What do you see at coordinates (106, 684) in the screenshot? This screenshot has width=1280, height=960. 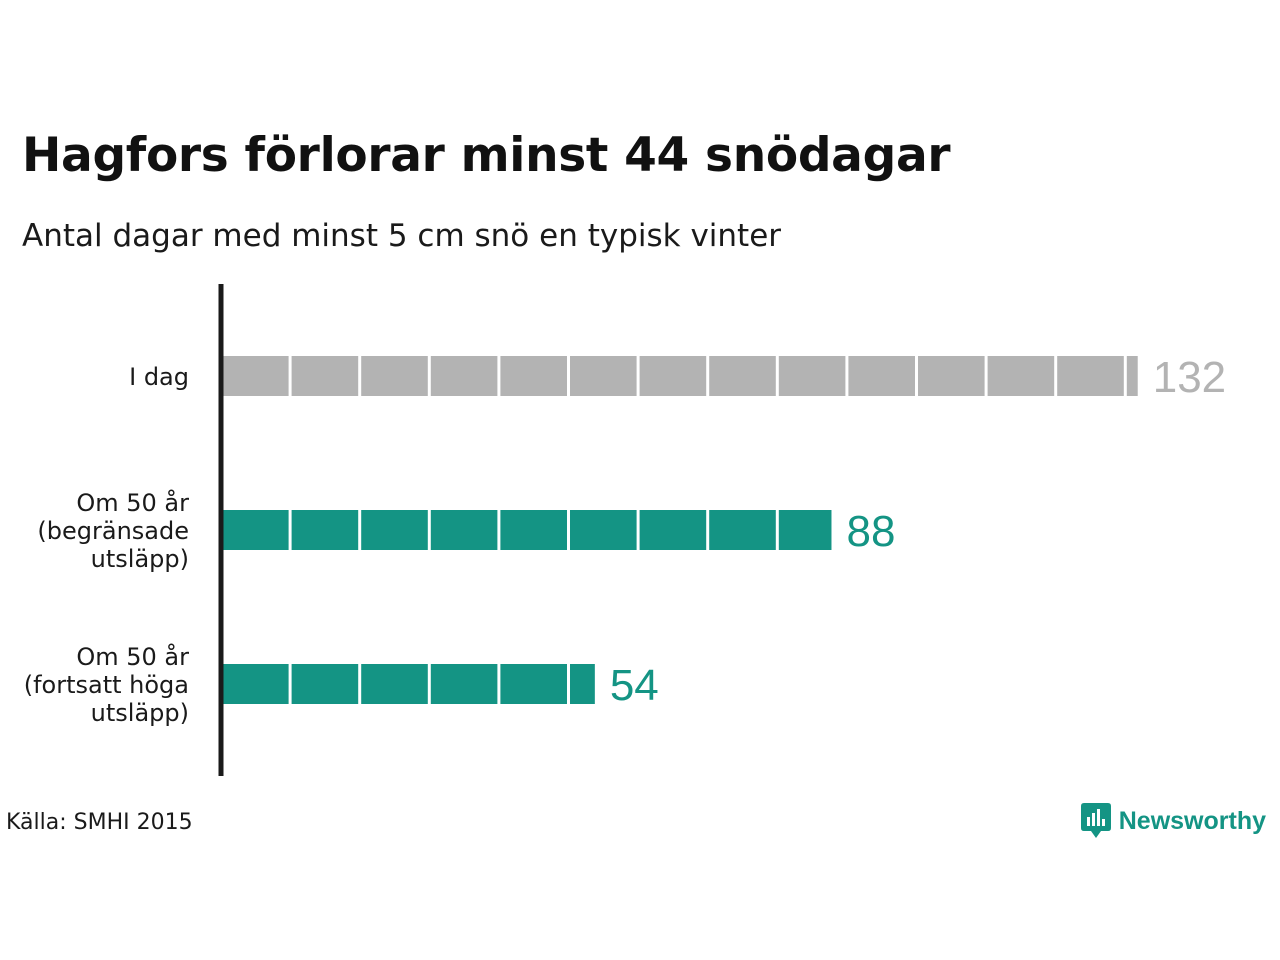 I see `category-label: Om 50 år (fortsatt höga utsläpp)` at bounding box center [106, 684].